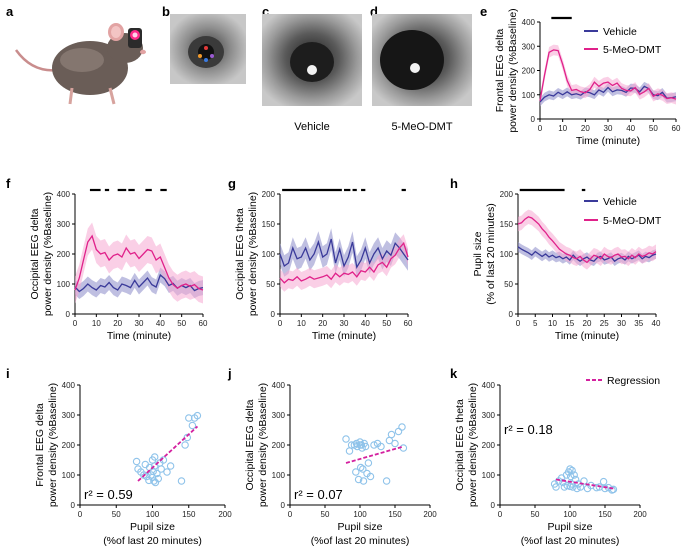  I want to click on y-tick-label: 150, so click(507, 224).